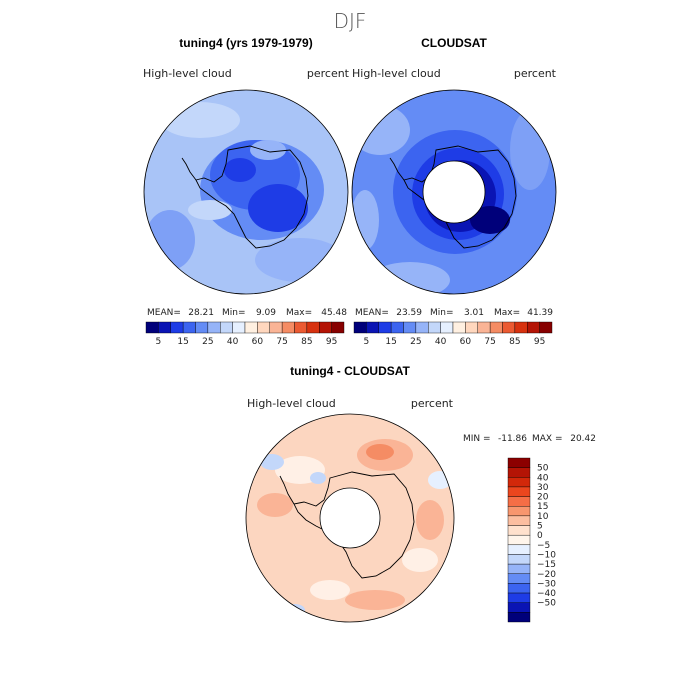 The width and height of the screenshot is (700, 700). What do you see at coordinates (514, 342) in the screenshot?
I see `colorbar-tick-label: 85` at bounding box center [514, 342].